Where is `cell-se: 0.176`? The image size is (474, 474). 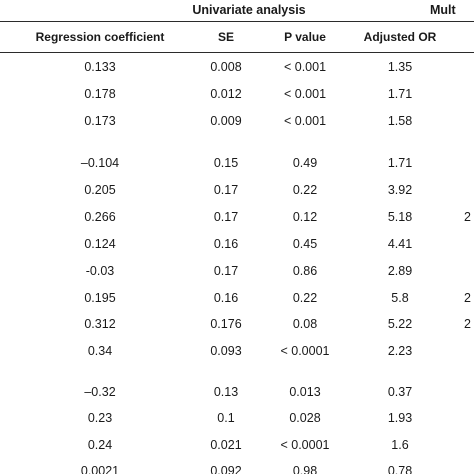
cell-se: 0.176 is located at coordinates (226, 324).